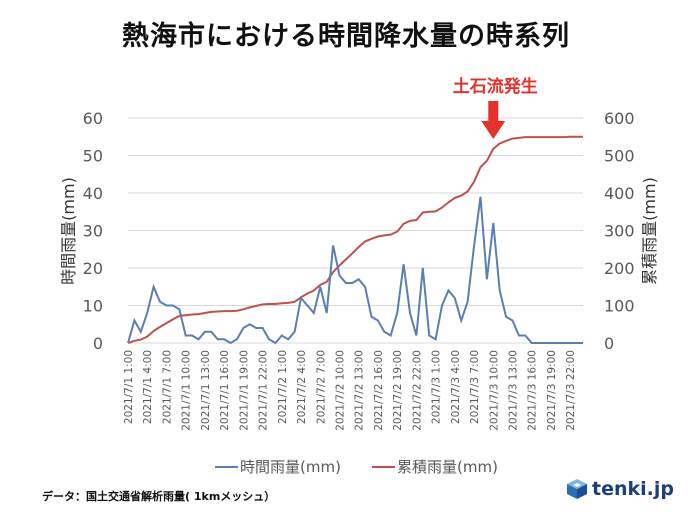  What do you see at coordinates (290, 467) in the screenshot?
I see `legend-label-hourly: 時間雨量(mm)` at bounding box center [290, 467].